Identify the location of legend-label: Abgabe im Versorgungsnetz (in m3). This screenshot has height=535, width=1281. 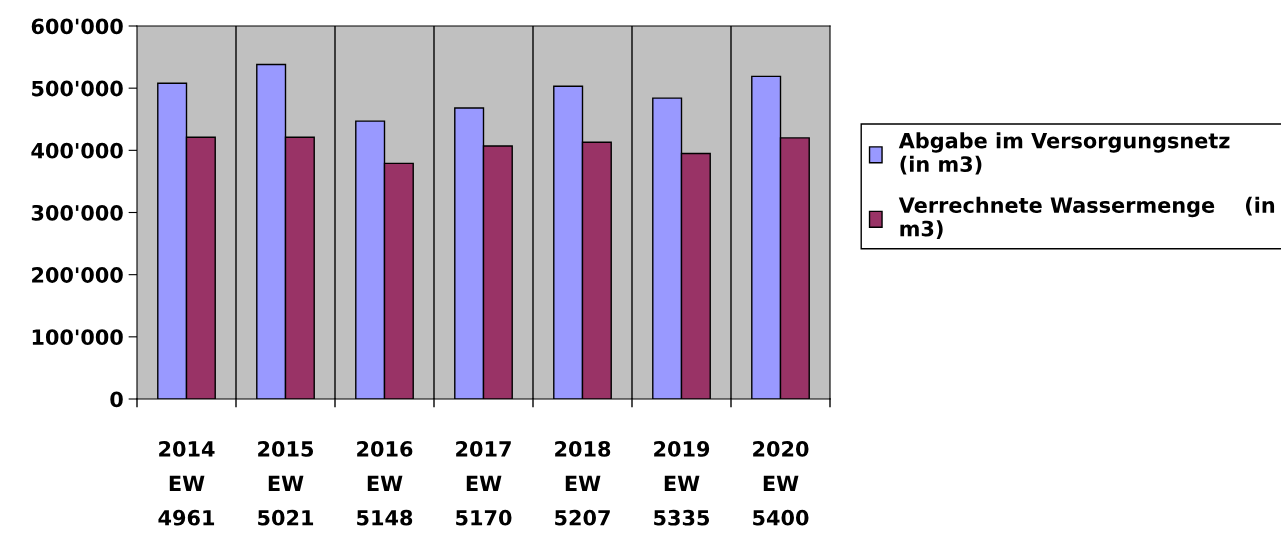
(1064, 153).